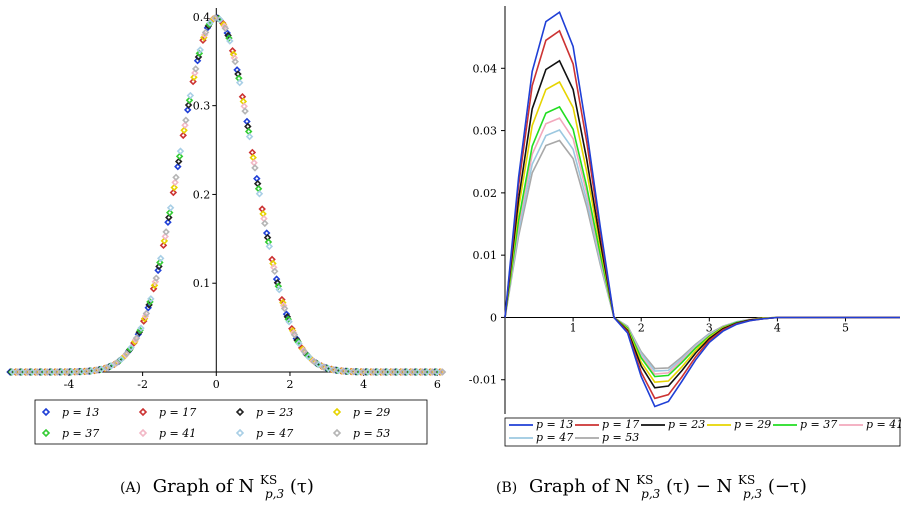 This screenshot has height=510, width=901. Describe the element at coordinates (777, 327) in the screenshot. I see `x-tick-label: 4` at that location.